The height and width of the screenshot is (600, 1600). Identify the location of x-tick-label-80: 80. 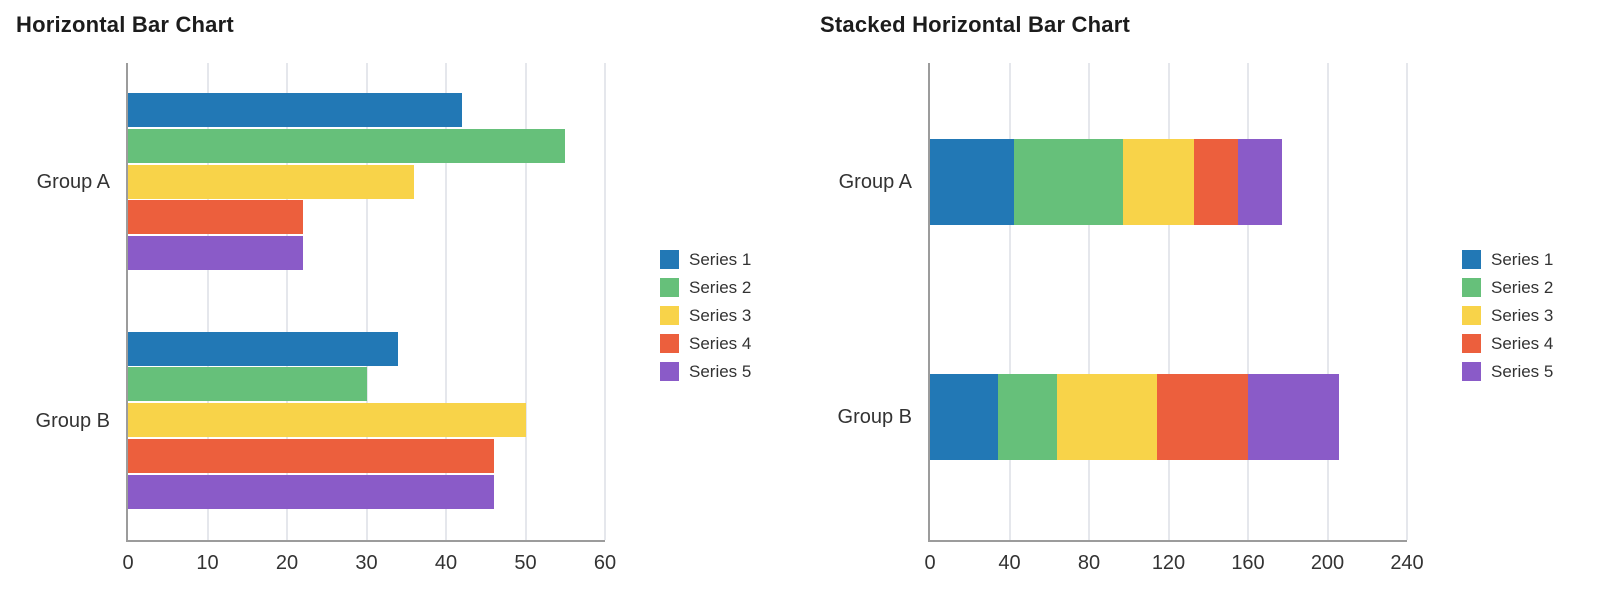
(1089, 563).